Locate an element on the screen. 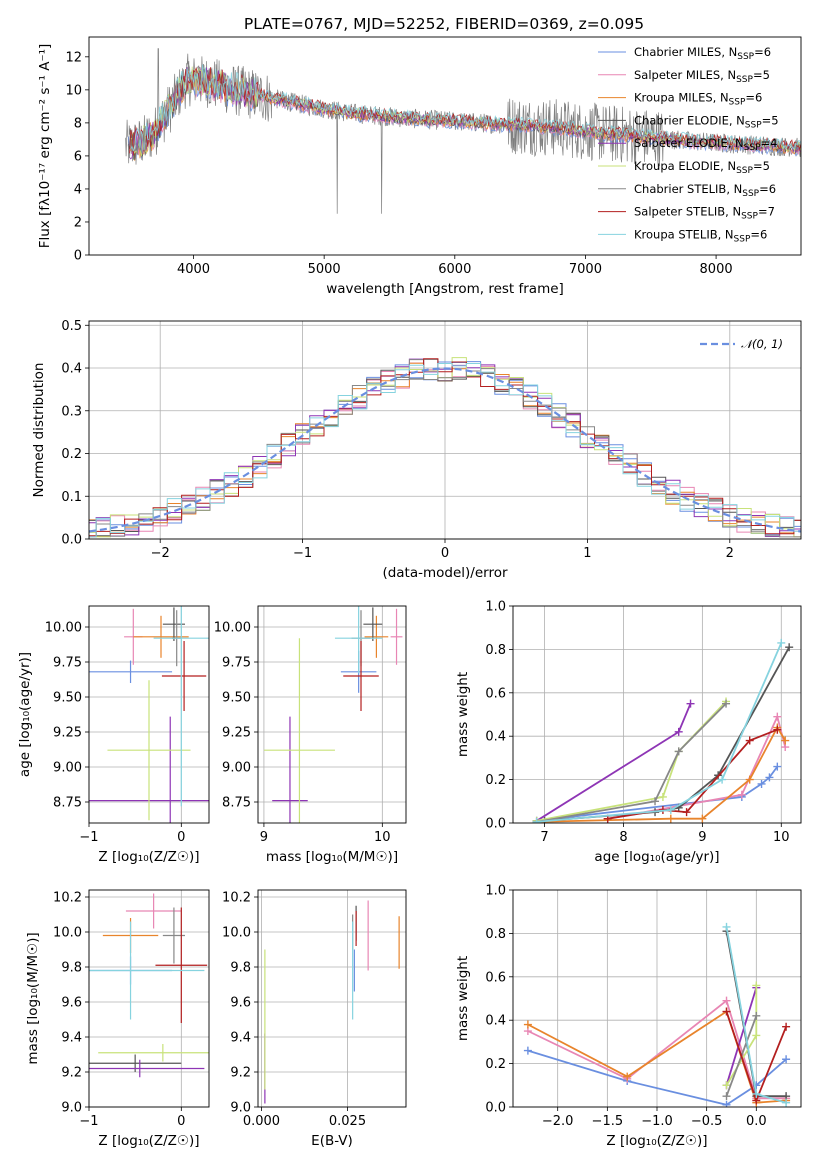  legend-entry: Chabrier ELODIE, NSSP=5 is located at coordinates (706, 121).